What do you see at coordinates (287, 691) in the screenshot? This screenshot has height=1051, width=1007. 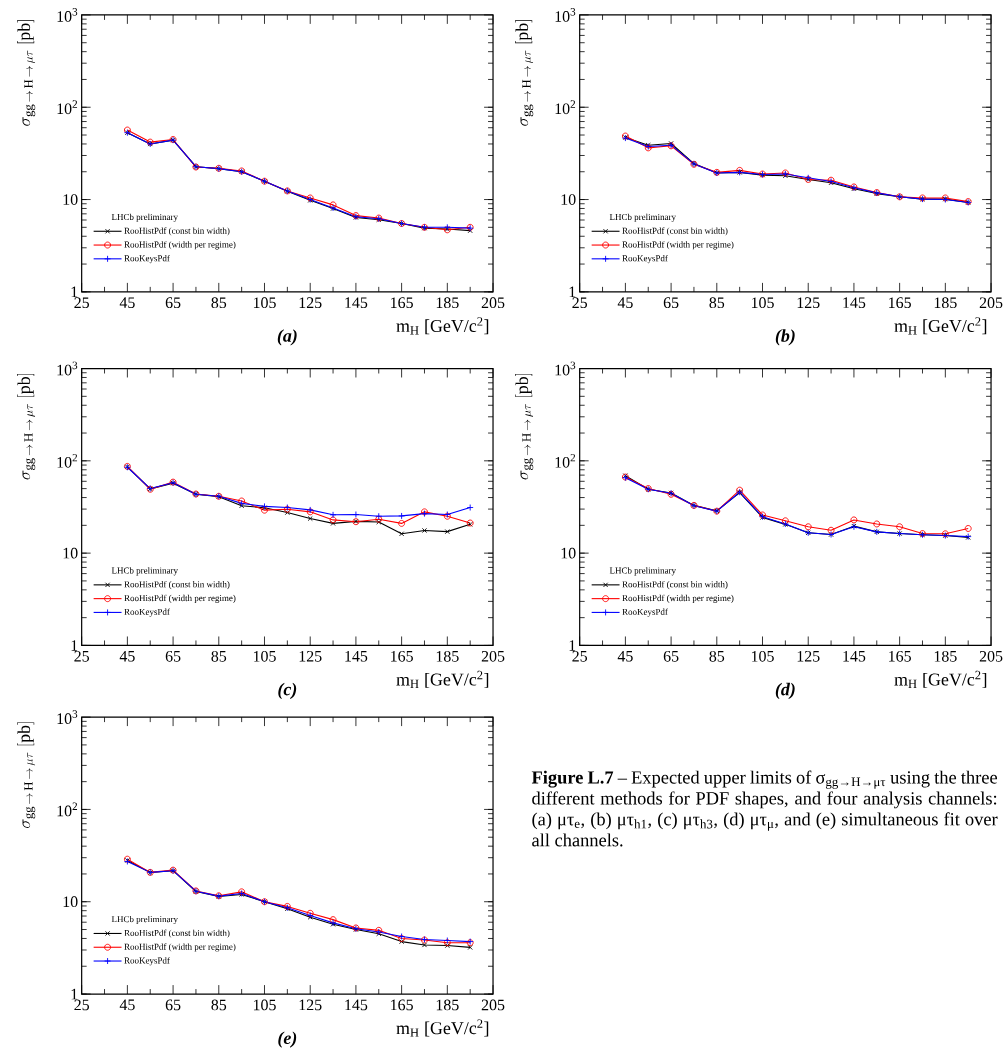 I see `text: (c)` at bounding box center [287, 691].